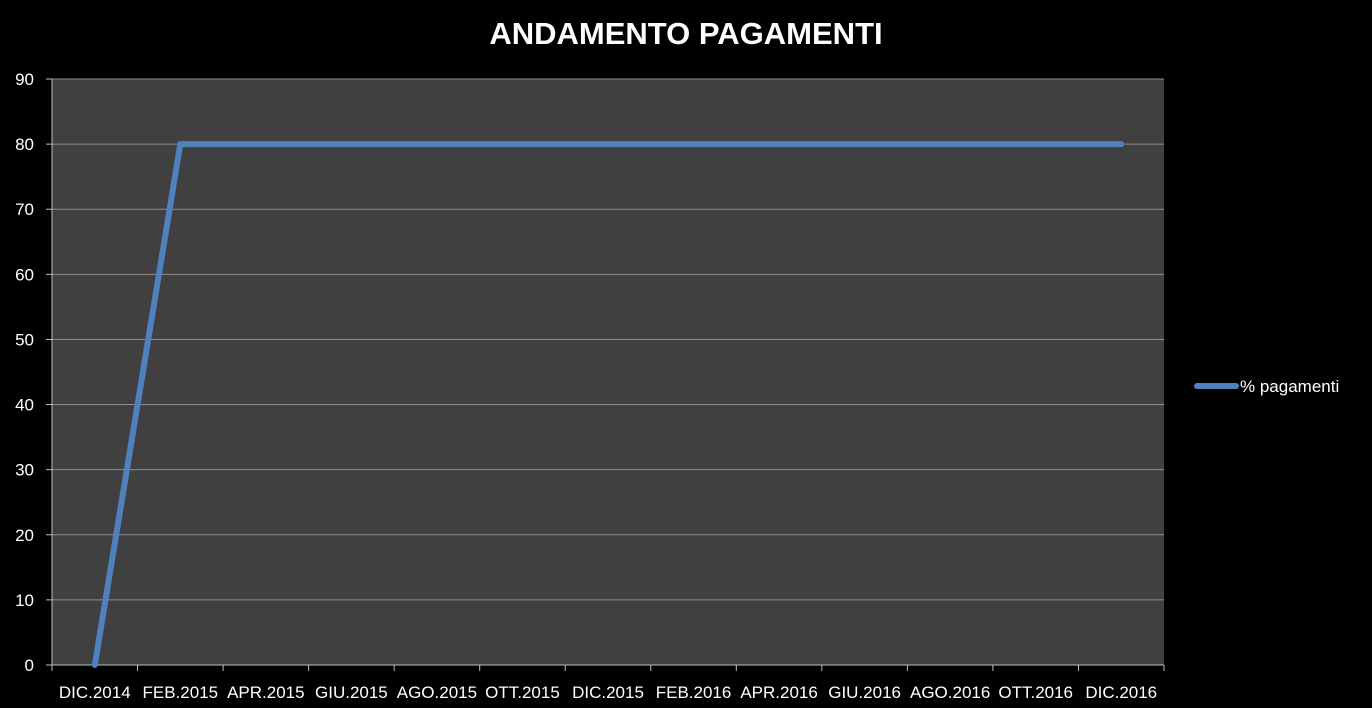  Describe the element at coordinates (1289, 386) in the screenshot. I see `legend-label: % pagamenti` at that location.